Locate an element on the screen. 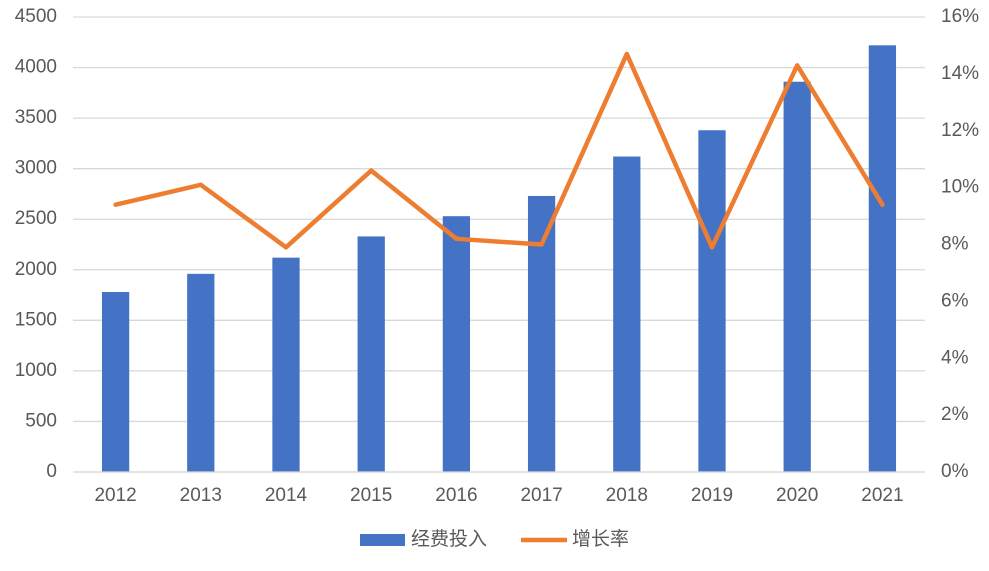 This screenshot has width=989, height=571. y-tick-label: 1000 is located at coordinates (36, 370).